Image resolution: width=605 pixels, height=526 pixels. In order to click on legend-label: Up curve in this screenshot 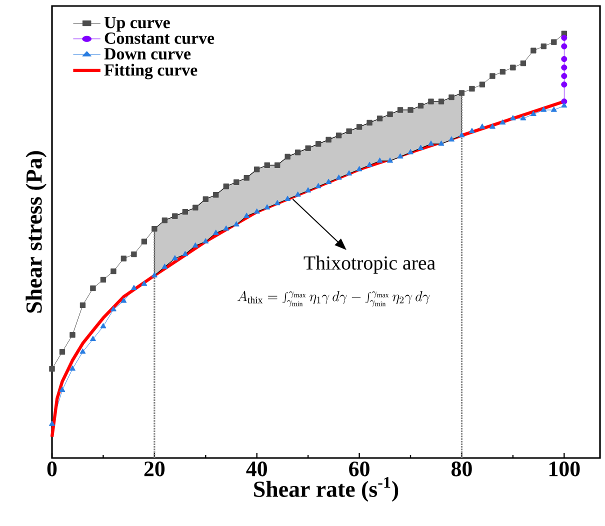, I will do `click(137, 24)`.